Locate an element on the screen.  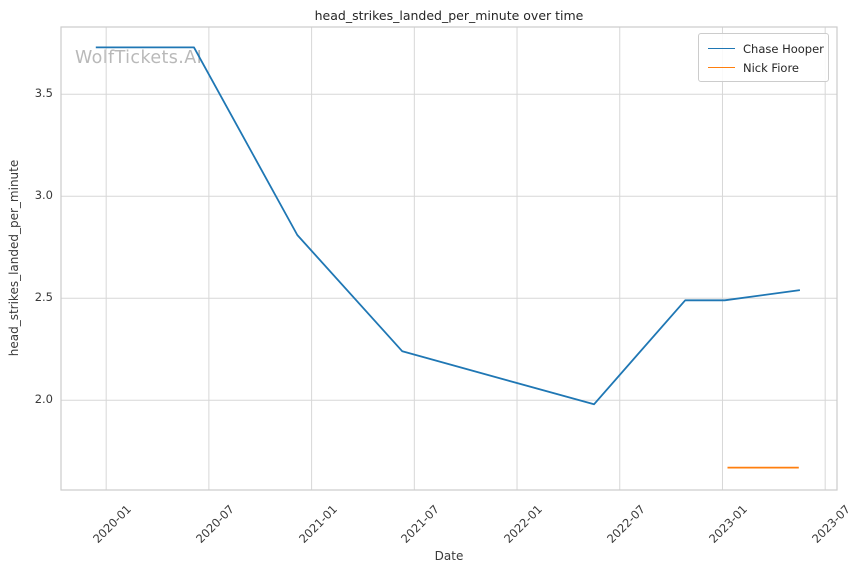
watermark: WolfTickets.AI is located at coordinates (139, 58).